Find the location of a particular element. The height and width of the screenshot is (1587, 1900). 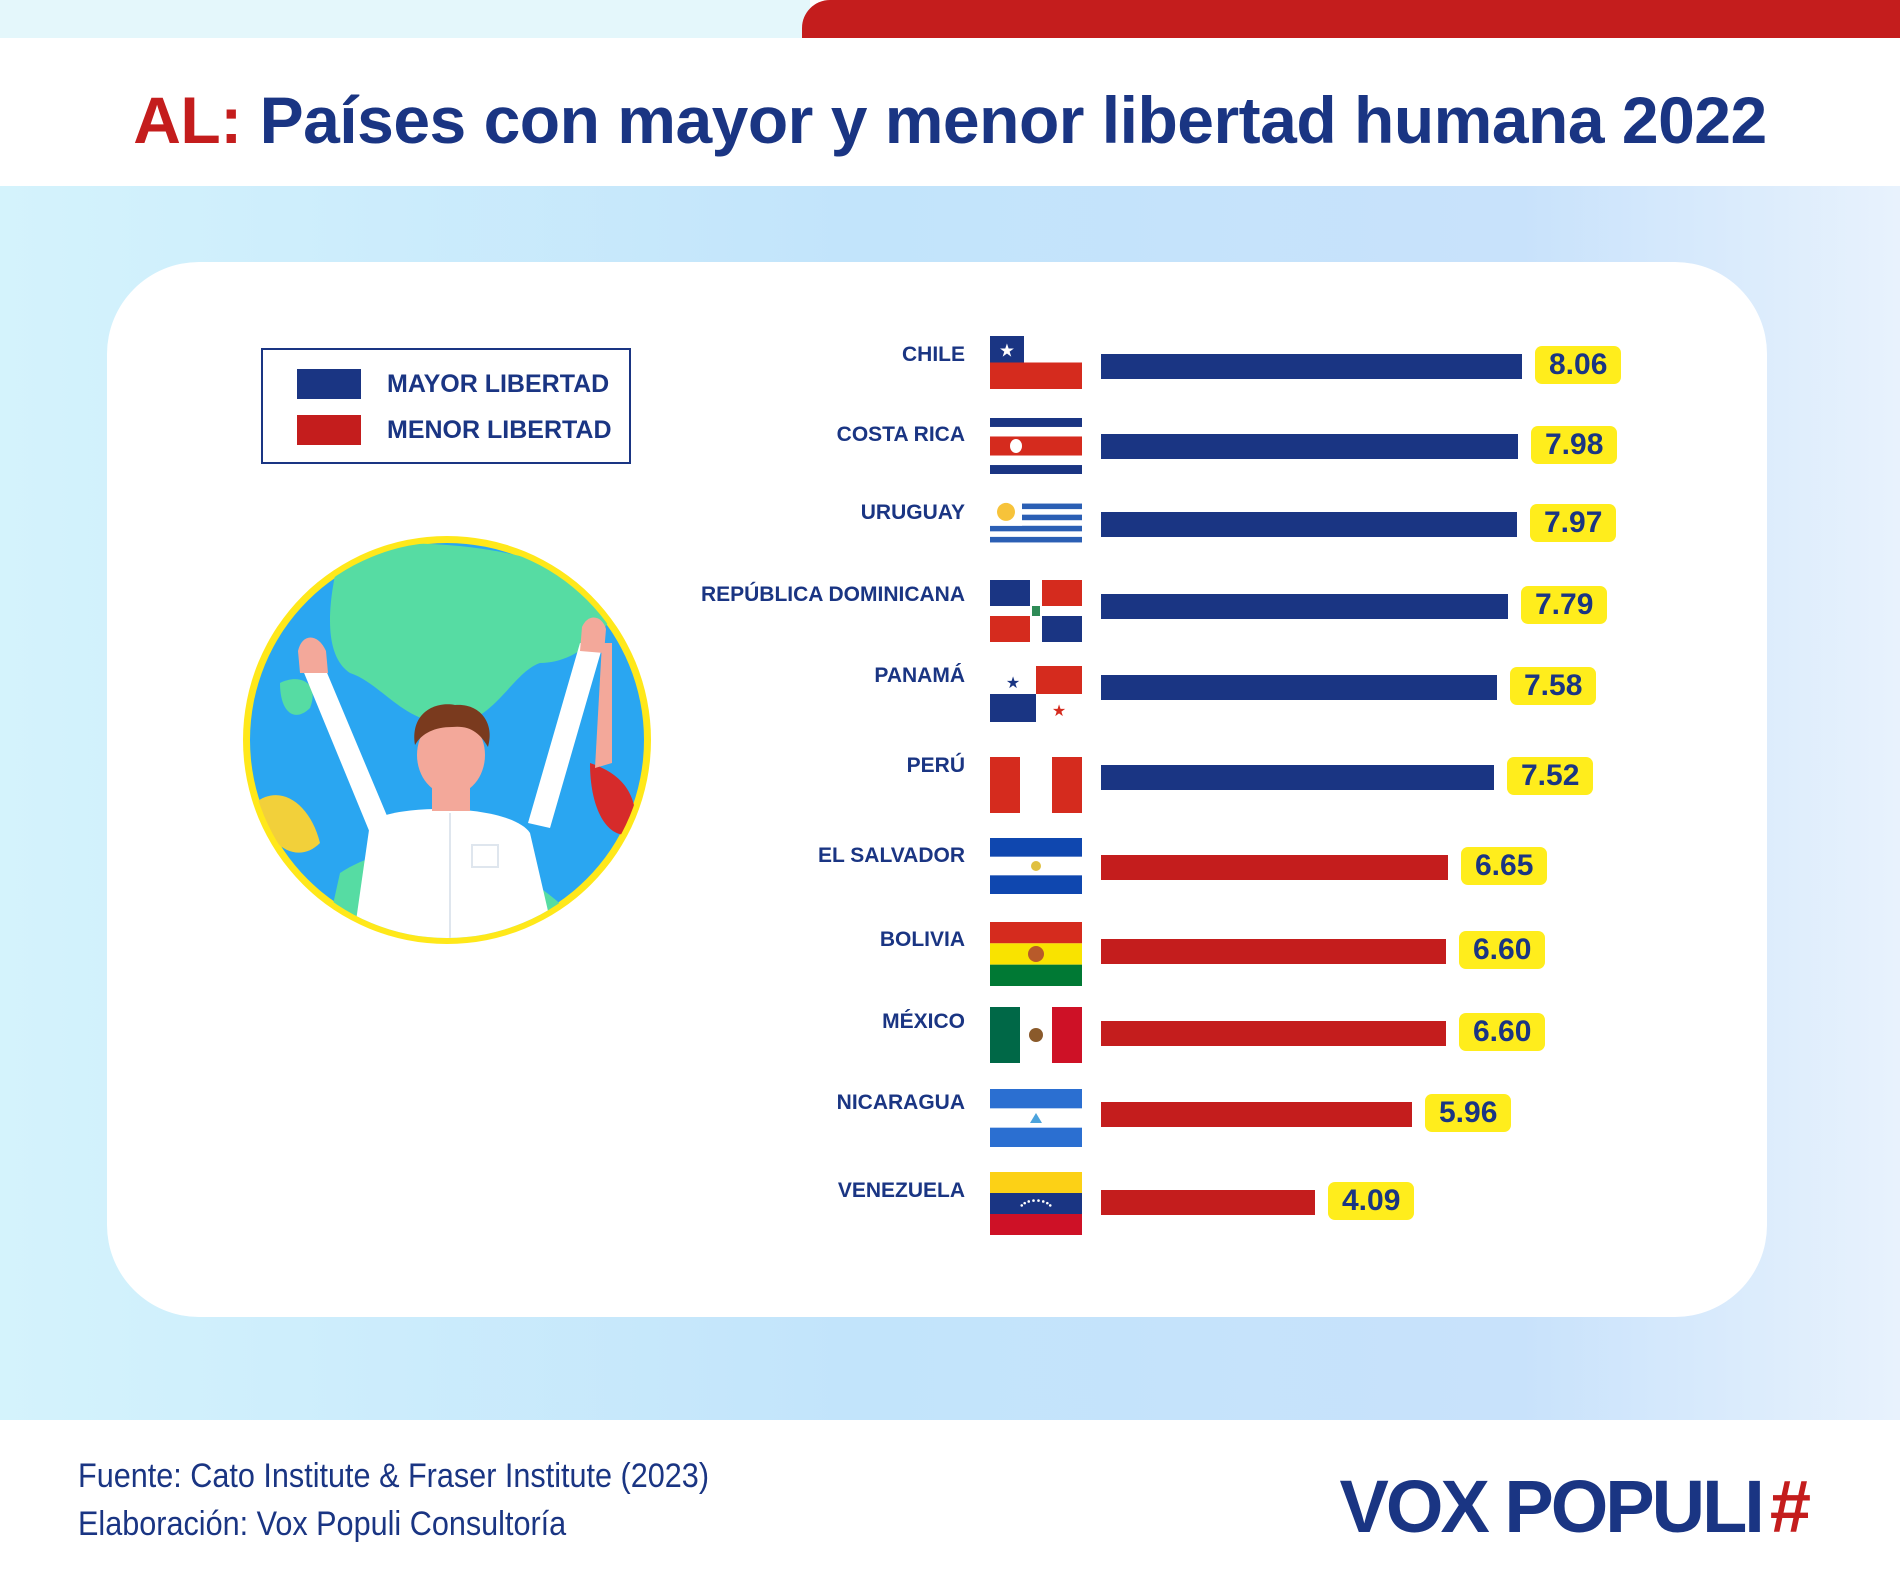

country-label: EL SALVADOR is located at coordinates (891, 855).